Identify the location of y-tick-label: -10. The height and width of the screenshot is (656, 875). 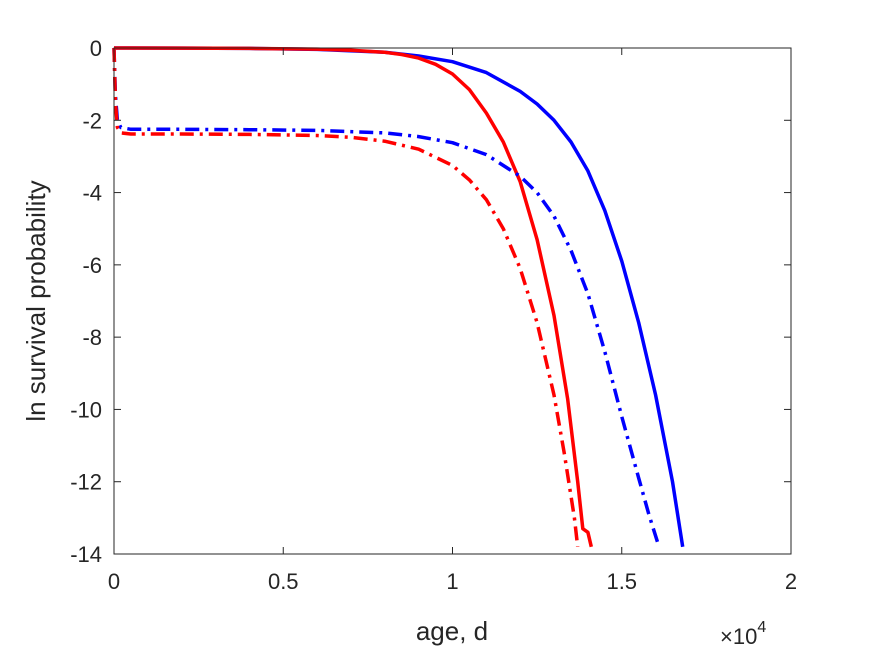
(86, 409).